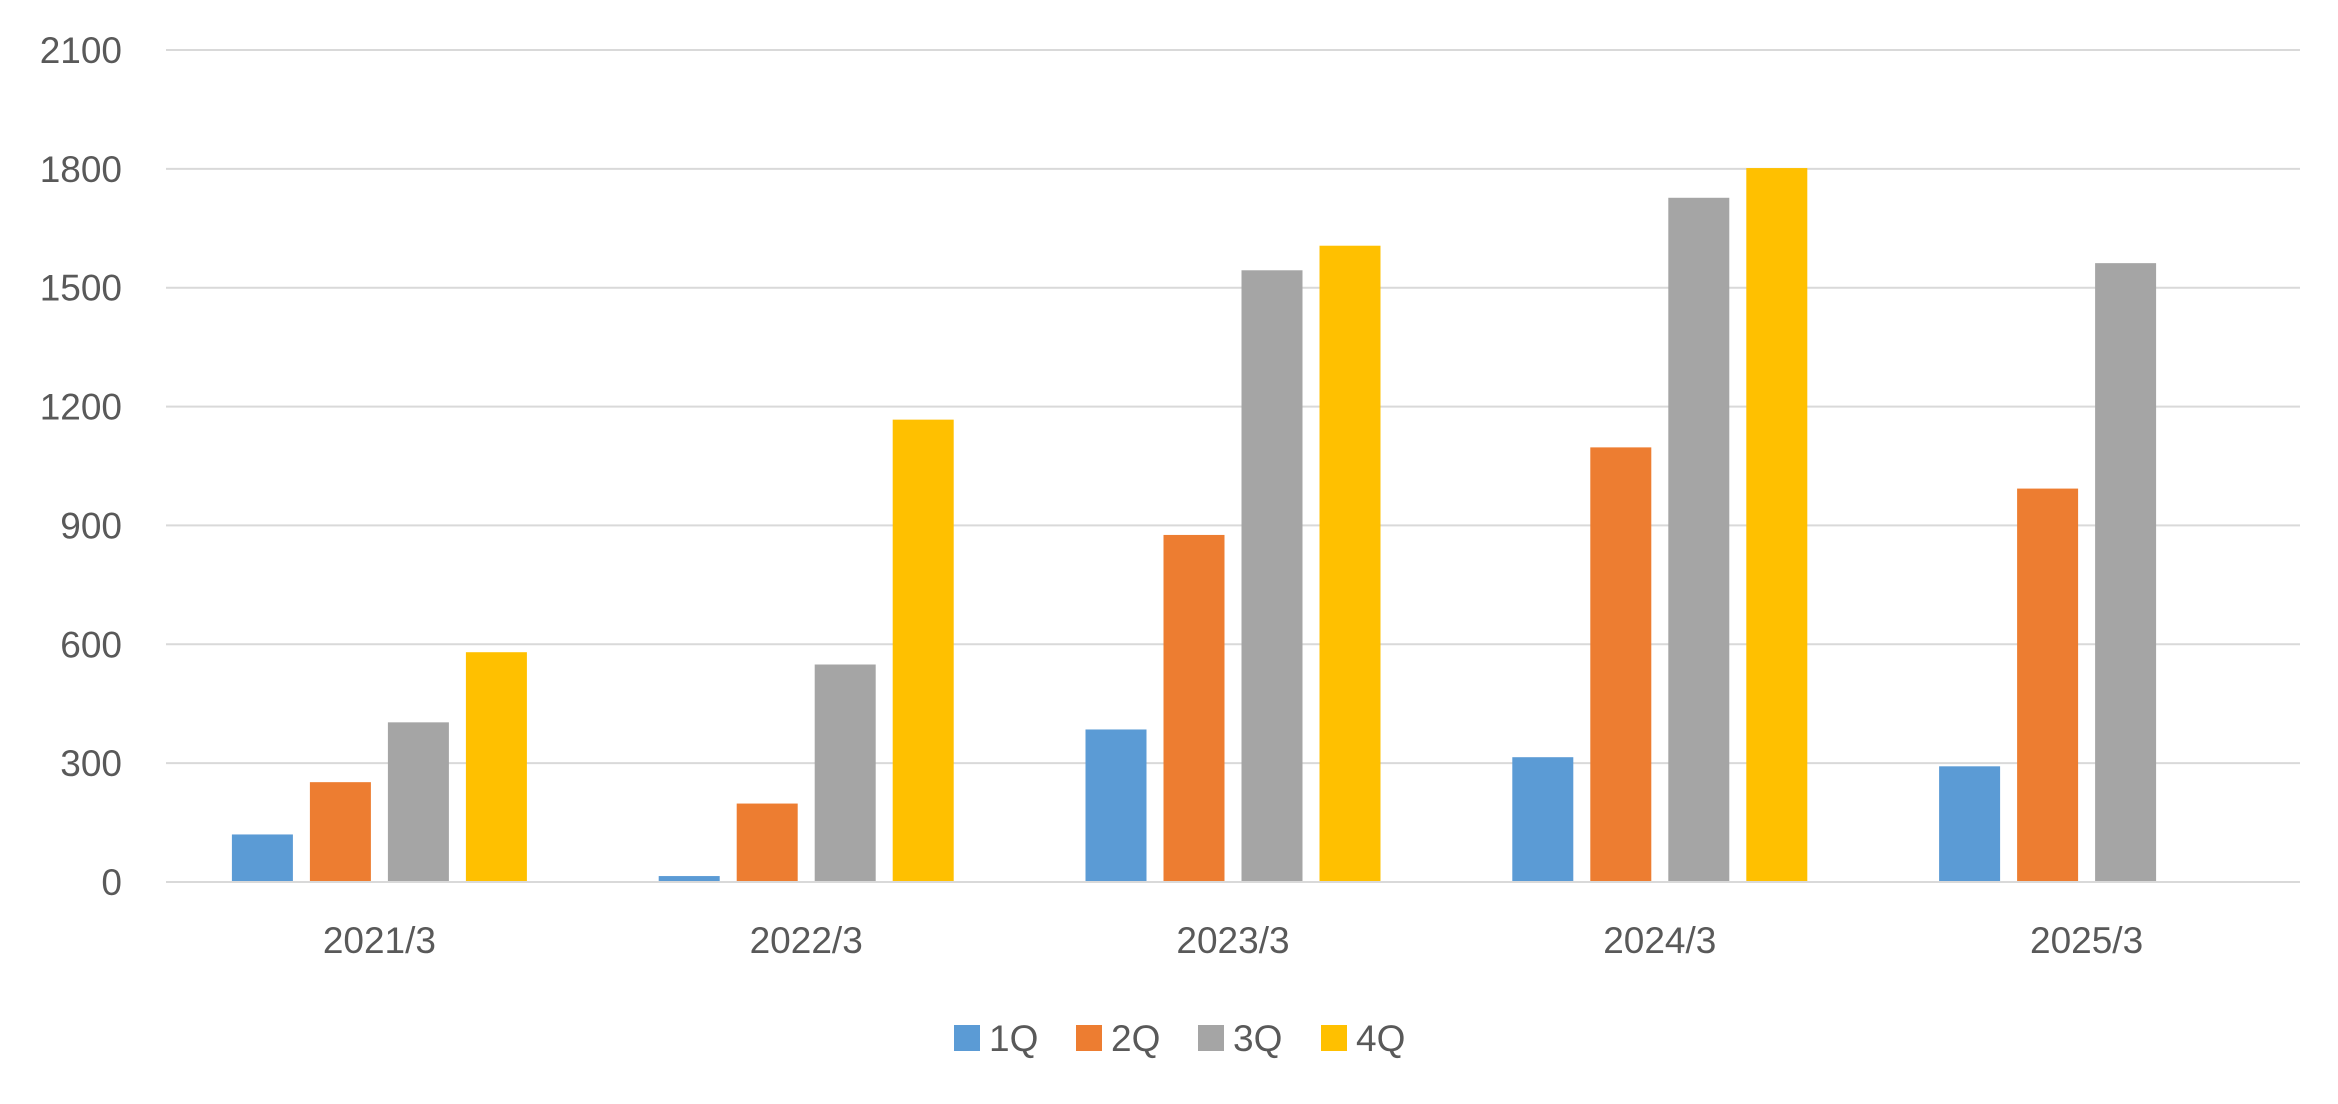  I want to click on y-tick-label: 2100, so click(81, 50).